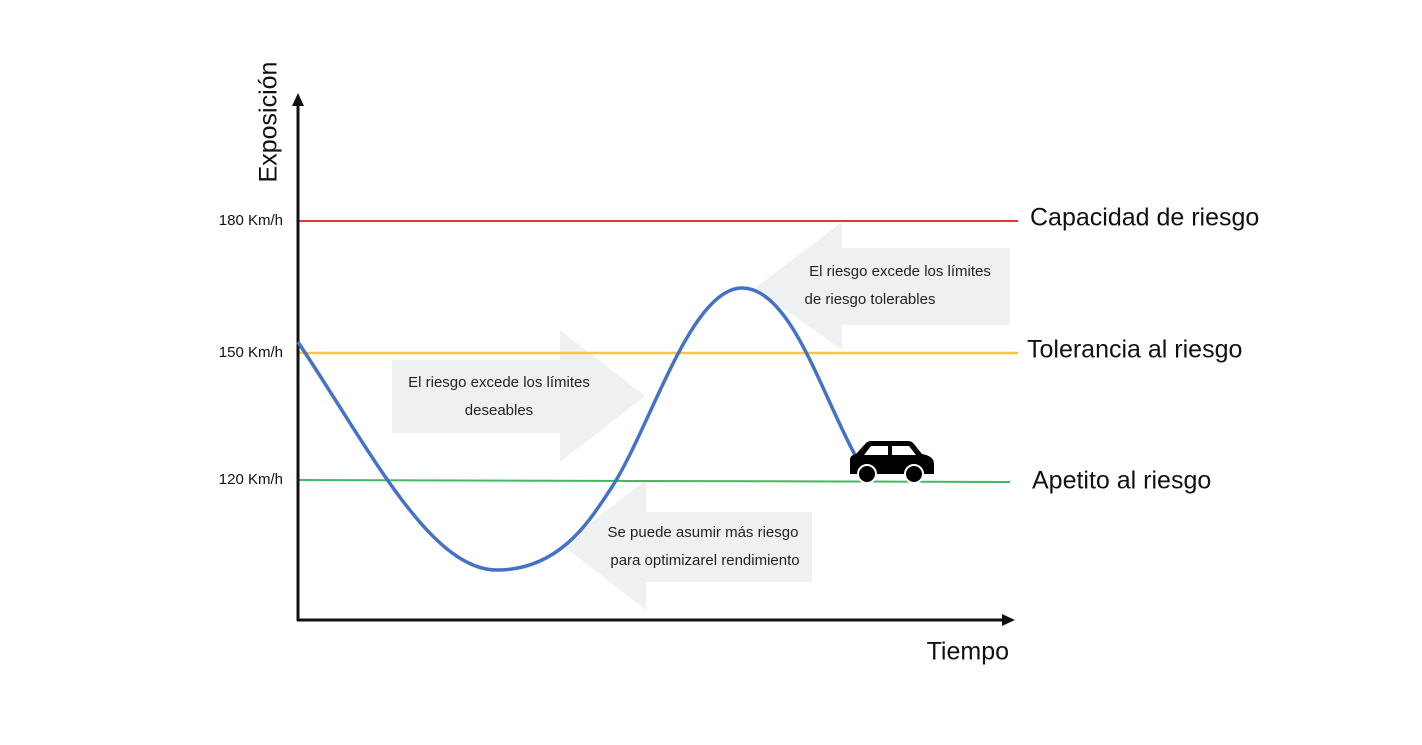 Image resolution: width=1422 pixels, height=745 pixels. Describe the element at coordinates (499, 410) in the screenshot. I see `callout-text: deseables` at that location.